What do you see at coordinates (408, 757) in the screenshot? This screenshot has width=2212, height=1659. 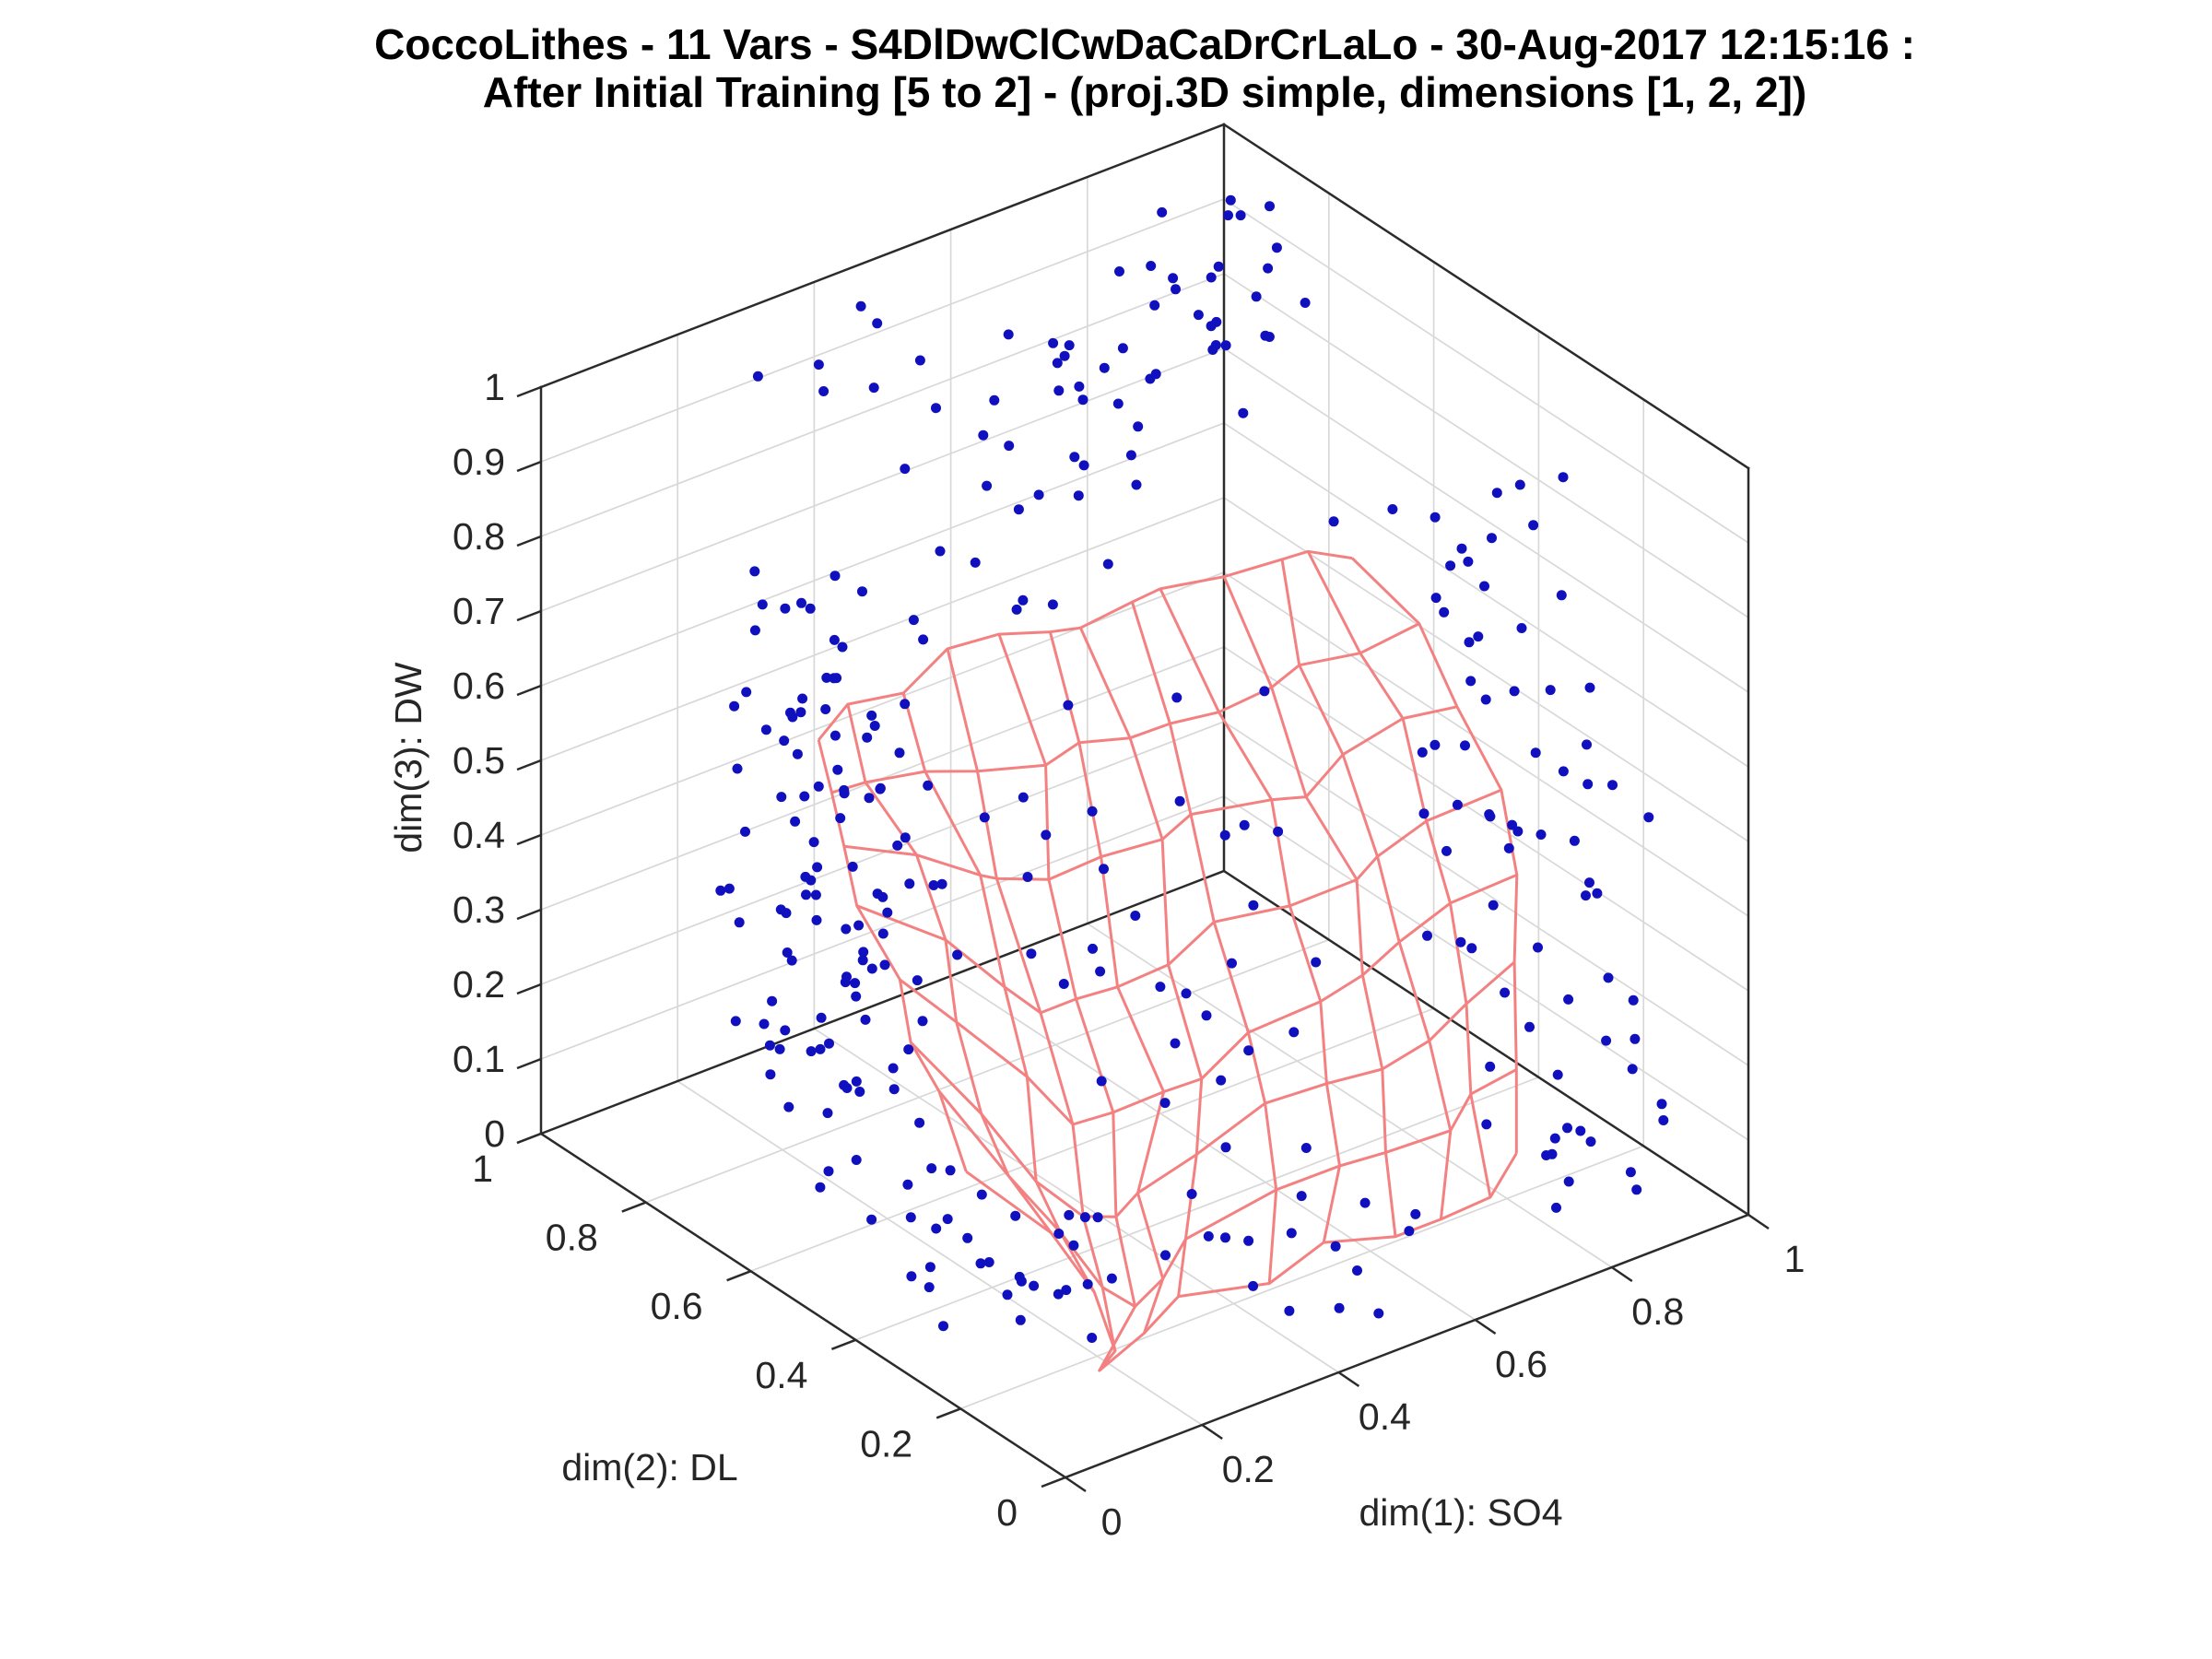 I see `z-axis-label: dim(3): DW` at bounding box center [408, 757].